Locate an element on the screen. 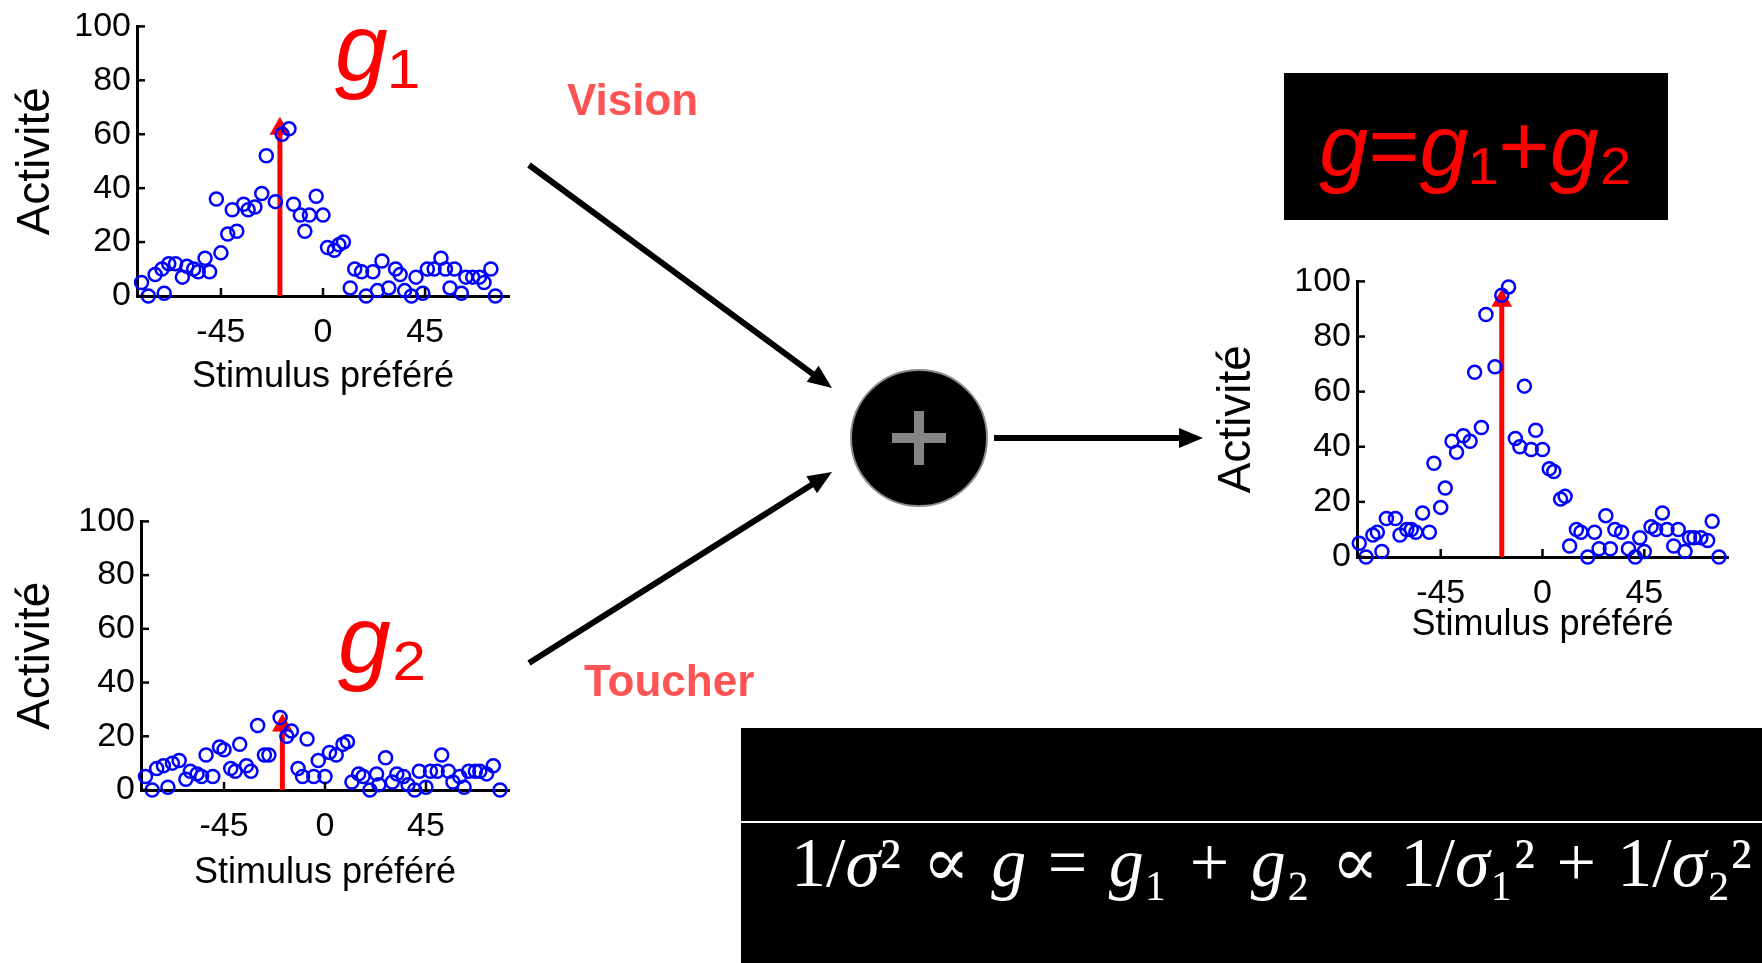 This screenshot has height=963, width=1762. chart-title: g=g₁+g₂ is located at coordinates (1476, 145).